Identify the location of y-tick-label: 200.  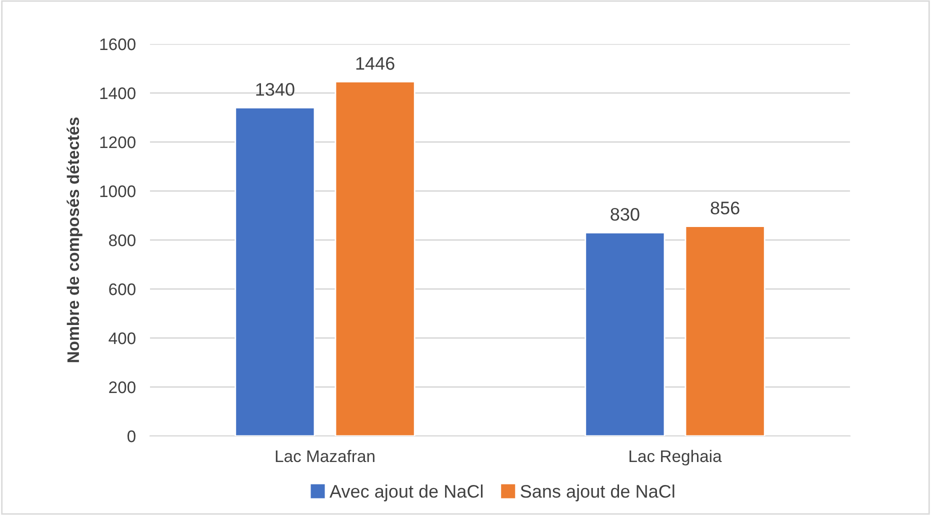
(122, 387).